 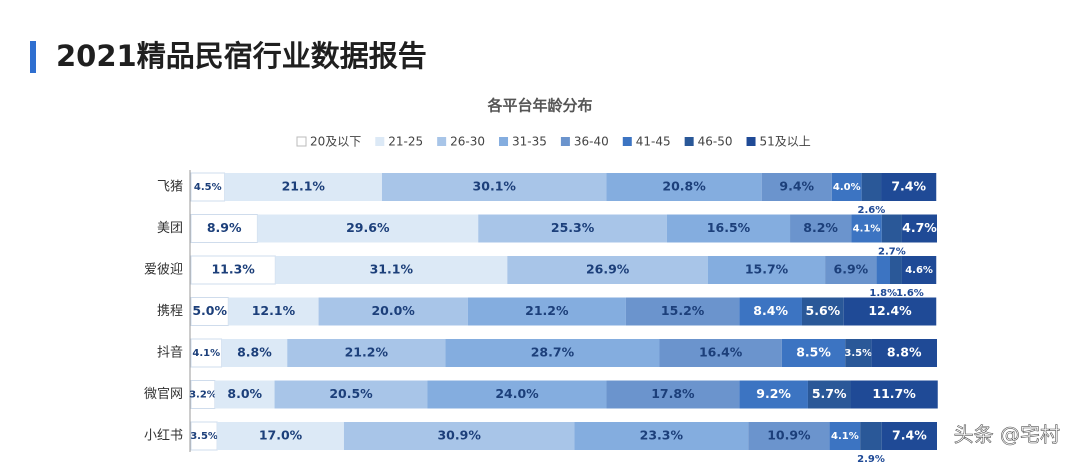 What do you see at coordinates (33, 57) in the screenshot?
I see `title-accent` at bounding box center [33, 57].